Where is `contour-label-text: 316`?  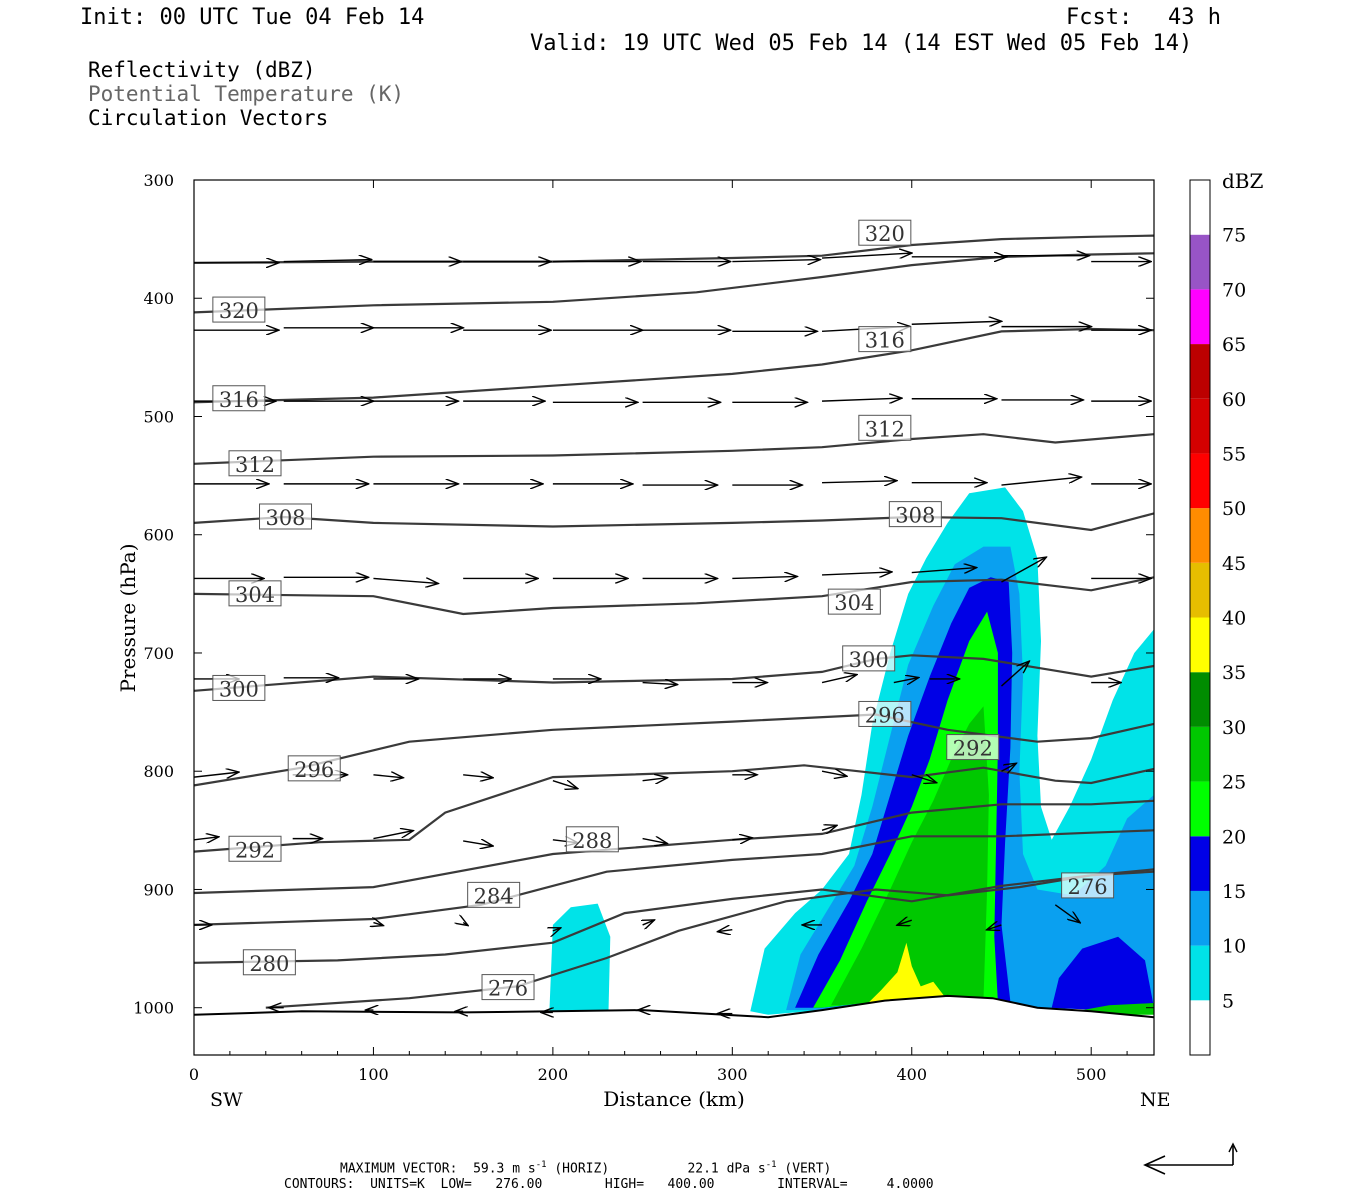 contour-label-text: 316 is located at coordinates (239, 400).